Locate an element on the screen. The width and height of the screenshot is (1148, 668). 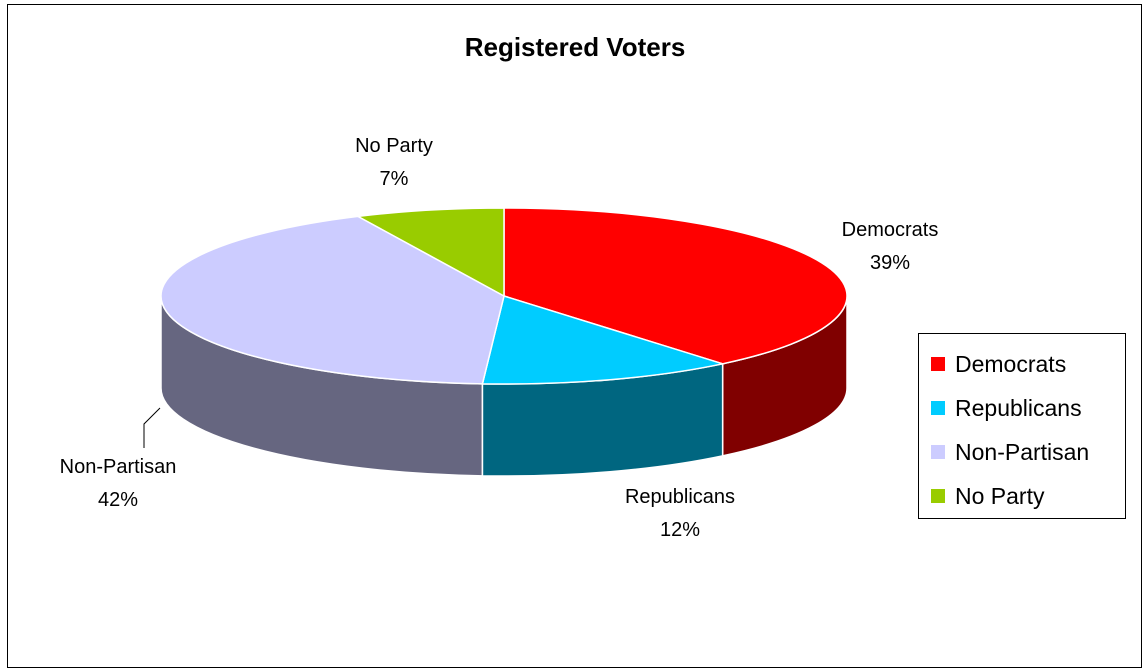
pie-slice-republicans is located at coordinates (603, 340).